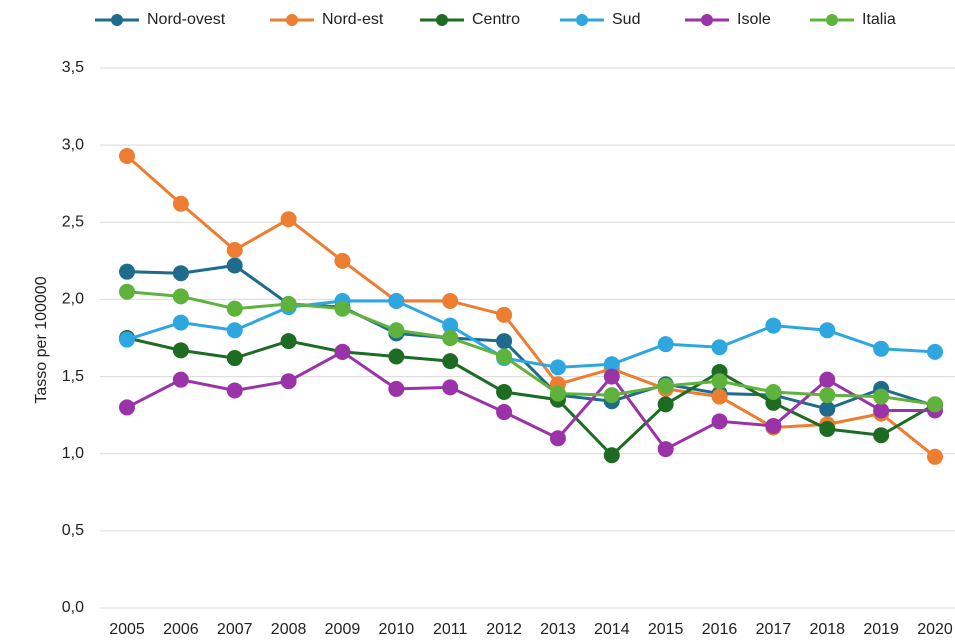  What do you see at coordinates (558, 629) in the screenshot?
I see `x-tick-label: 2013` at bounding box center [558, 629].